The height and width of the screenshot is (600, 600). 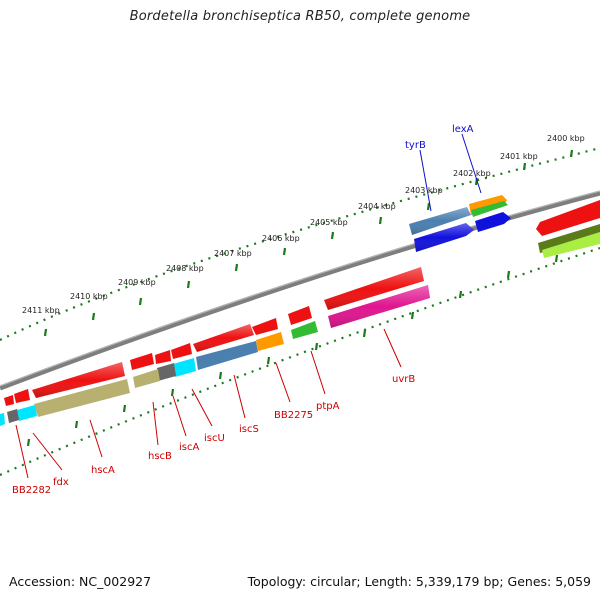 What do you see at coordinates (519, 156) in the screenshot?
I see `scale-label: 2401 kbp` at bounding box center [519, 156].